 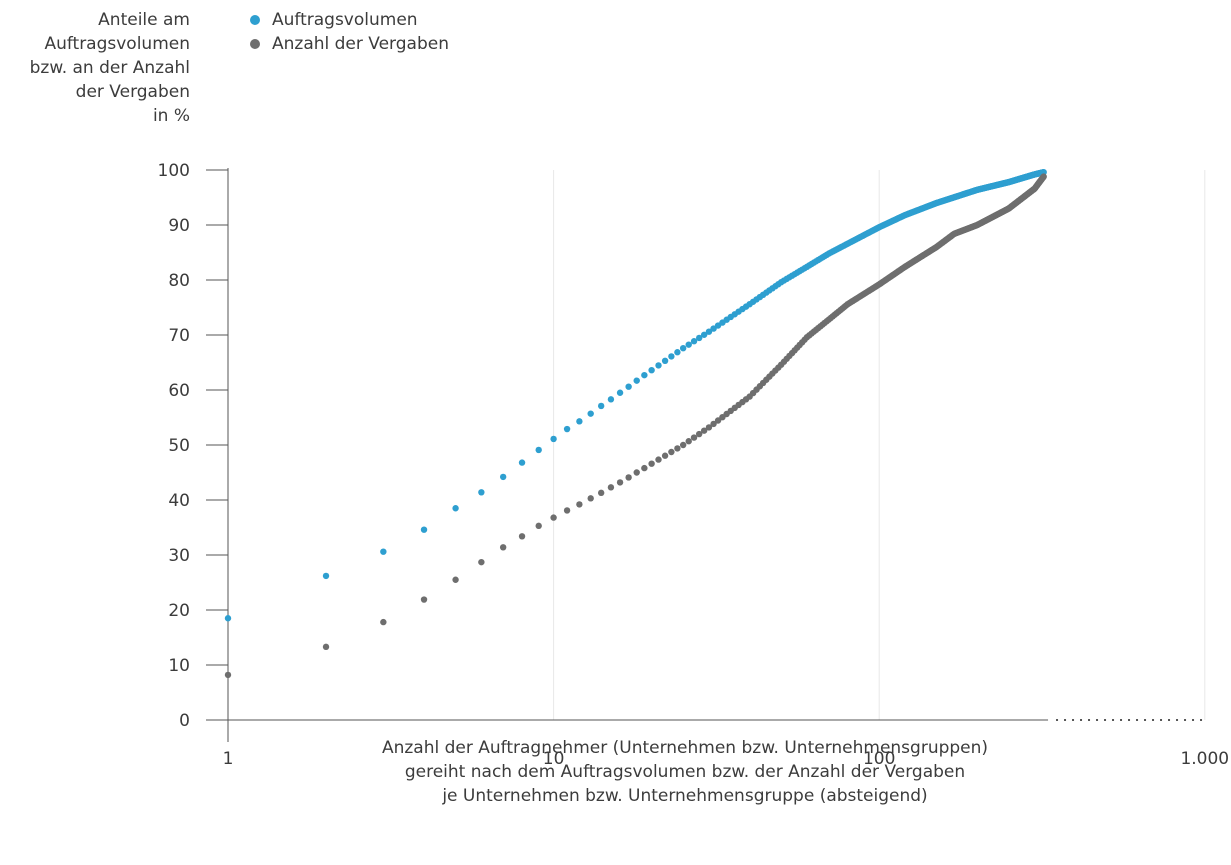 What do you see at coordinates (109, 68) in the screenshot?
I see `y-axis-title-line: bzw. an der Anzahl` at bounding box center [109, 68].